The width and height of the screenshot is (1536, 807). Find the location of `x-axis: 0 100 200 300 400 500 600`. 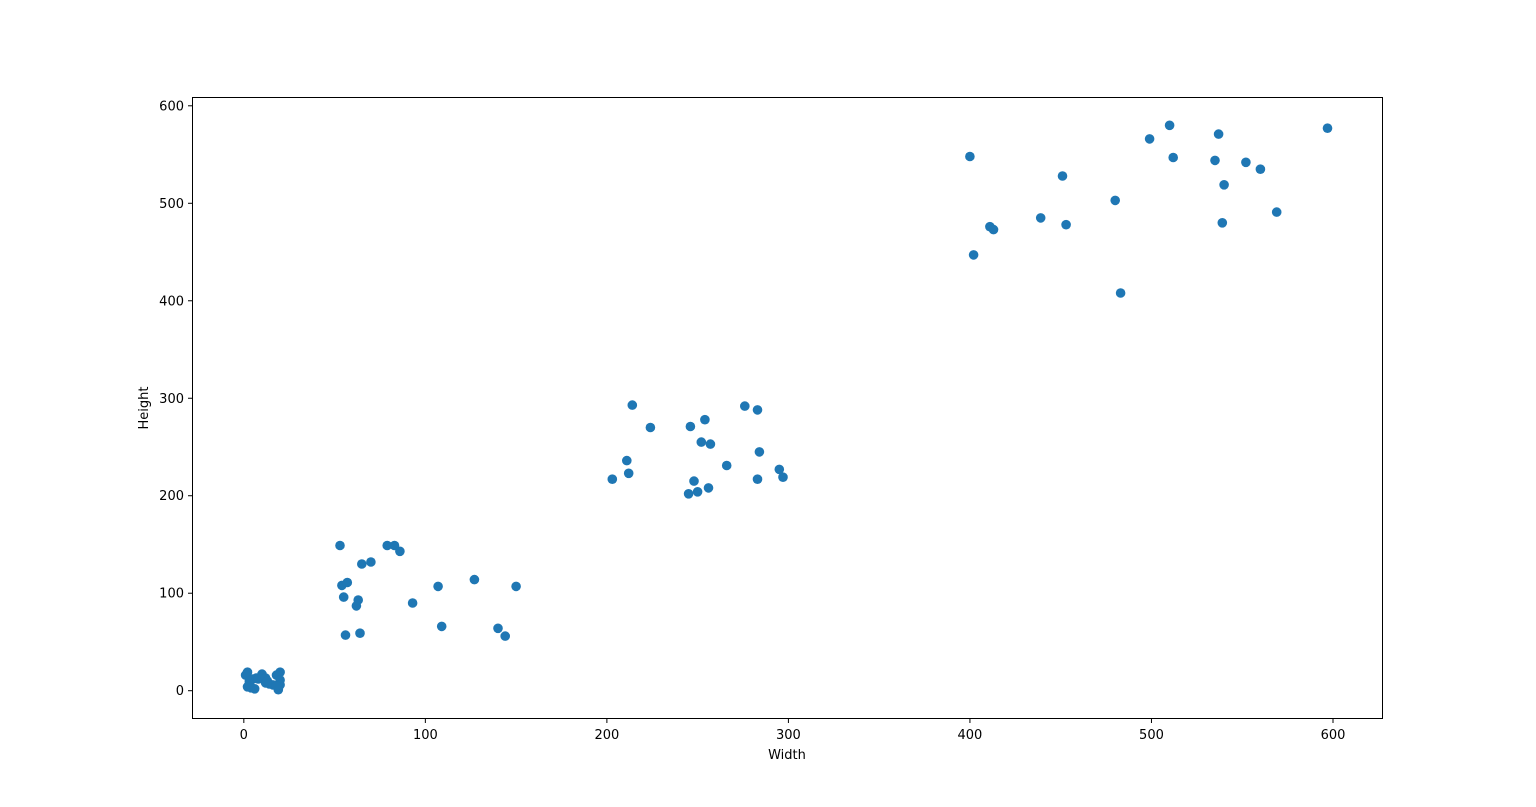

x-axis: 0 100 200 300 400 500 600 is located at coordinates (793, 730).